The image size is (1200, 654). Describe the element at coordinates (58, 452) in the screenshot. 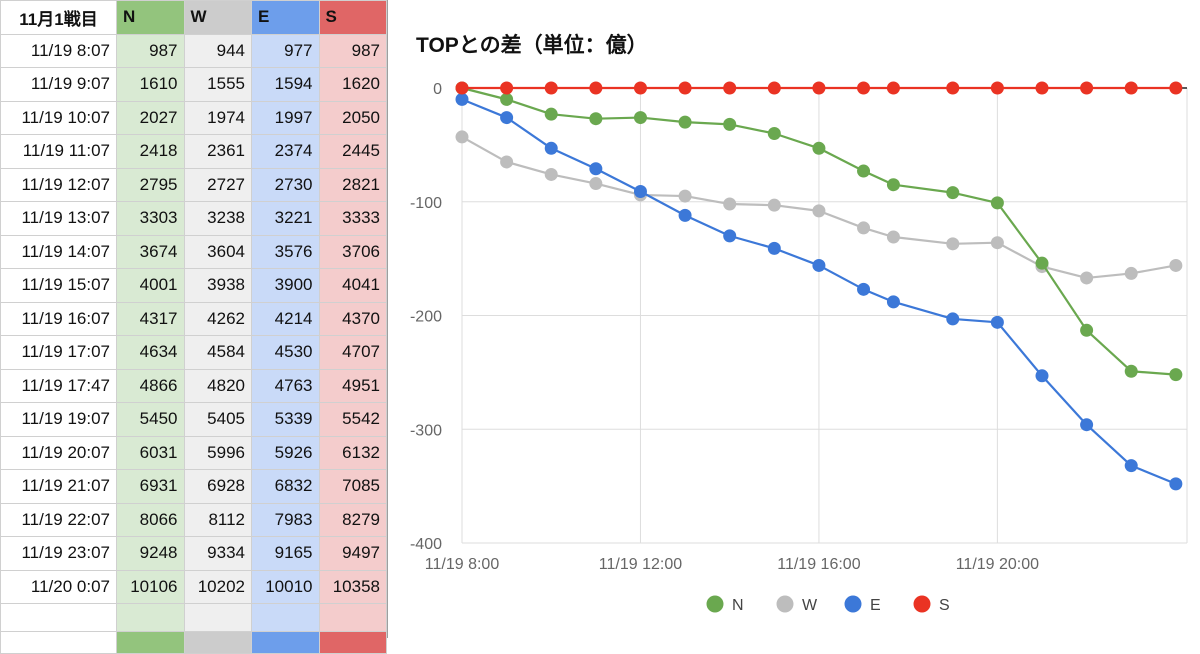

I see `cell-time: 11/19 20:07` at that location.